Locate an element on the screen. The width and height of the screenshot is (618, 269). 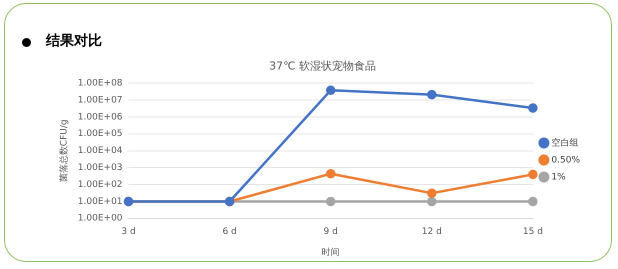
x-tick-label: 15 d is located at coordinates (532, 232).